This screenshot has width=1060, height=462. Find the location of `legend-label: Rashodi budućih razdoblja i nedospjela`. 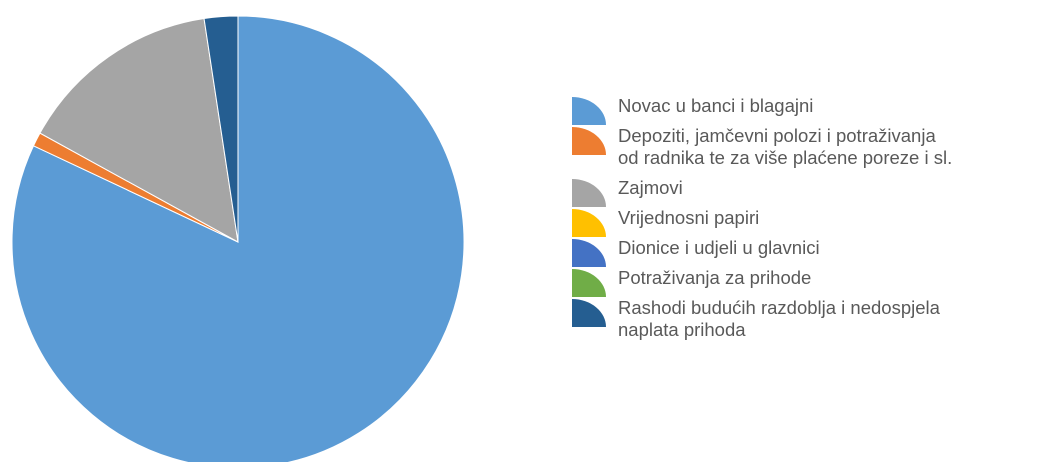

legend-label: Rashodi budućih razdoblja i nedospjela is located at coordinates (779, 307).